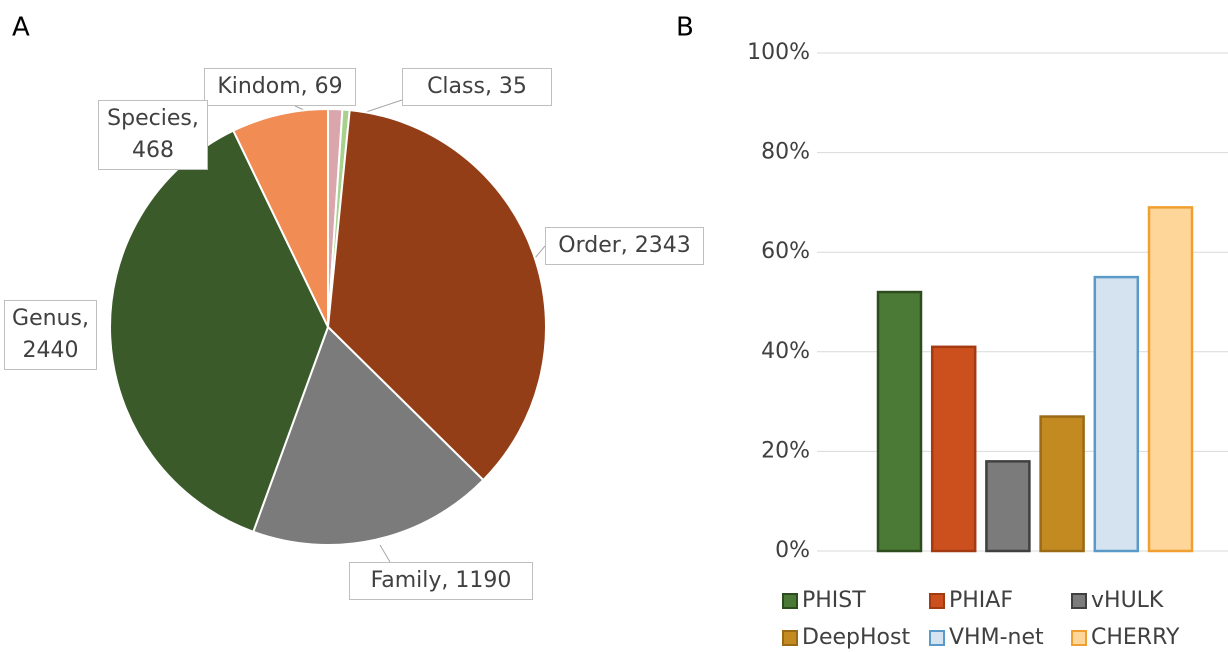  I want to click on y-tick-label: 0%, so click(792, 550).